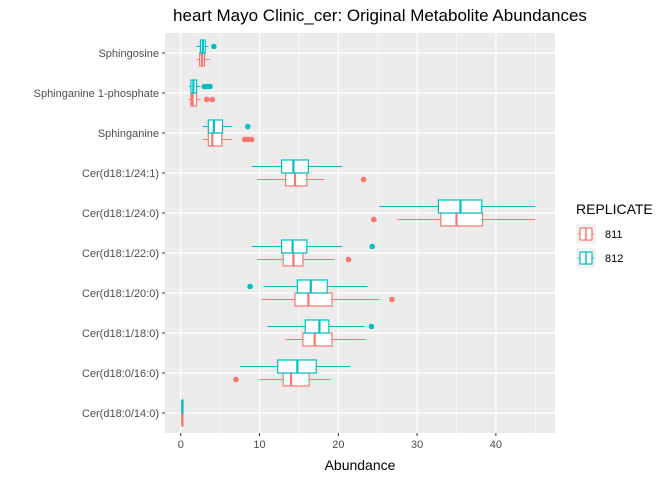  What do you see at coordinates (128, 134) in the screenshot?
I see `y-tick-label: Sphinganine` at bounding box center [128, 134].